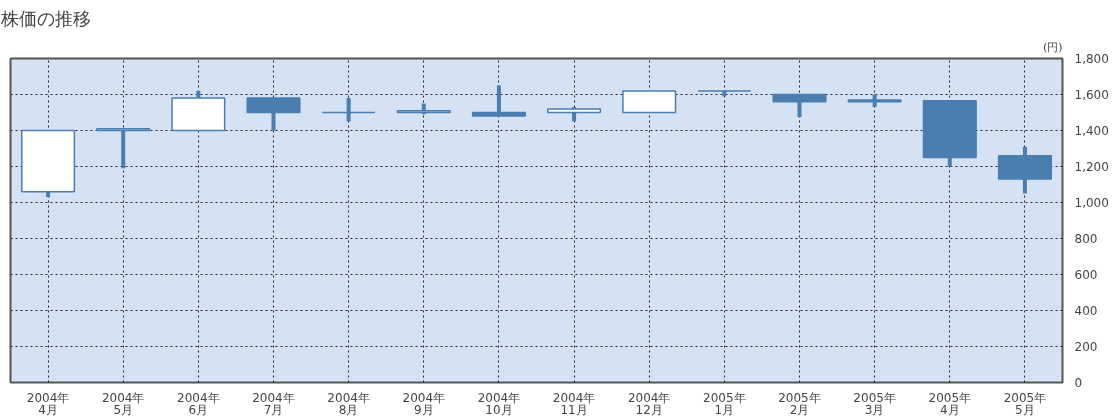  Describe the element at coordinates (1086, 347) in the screenshot. I see `y-tick-label: 200` at that location.